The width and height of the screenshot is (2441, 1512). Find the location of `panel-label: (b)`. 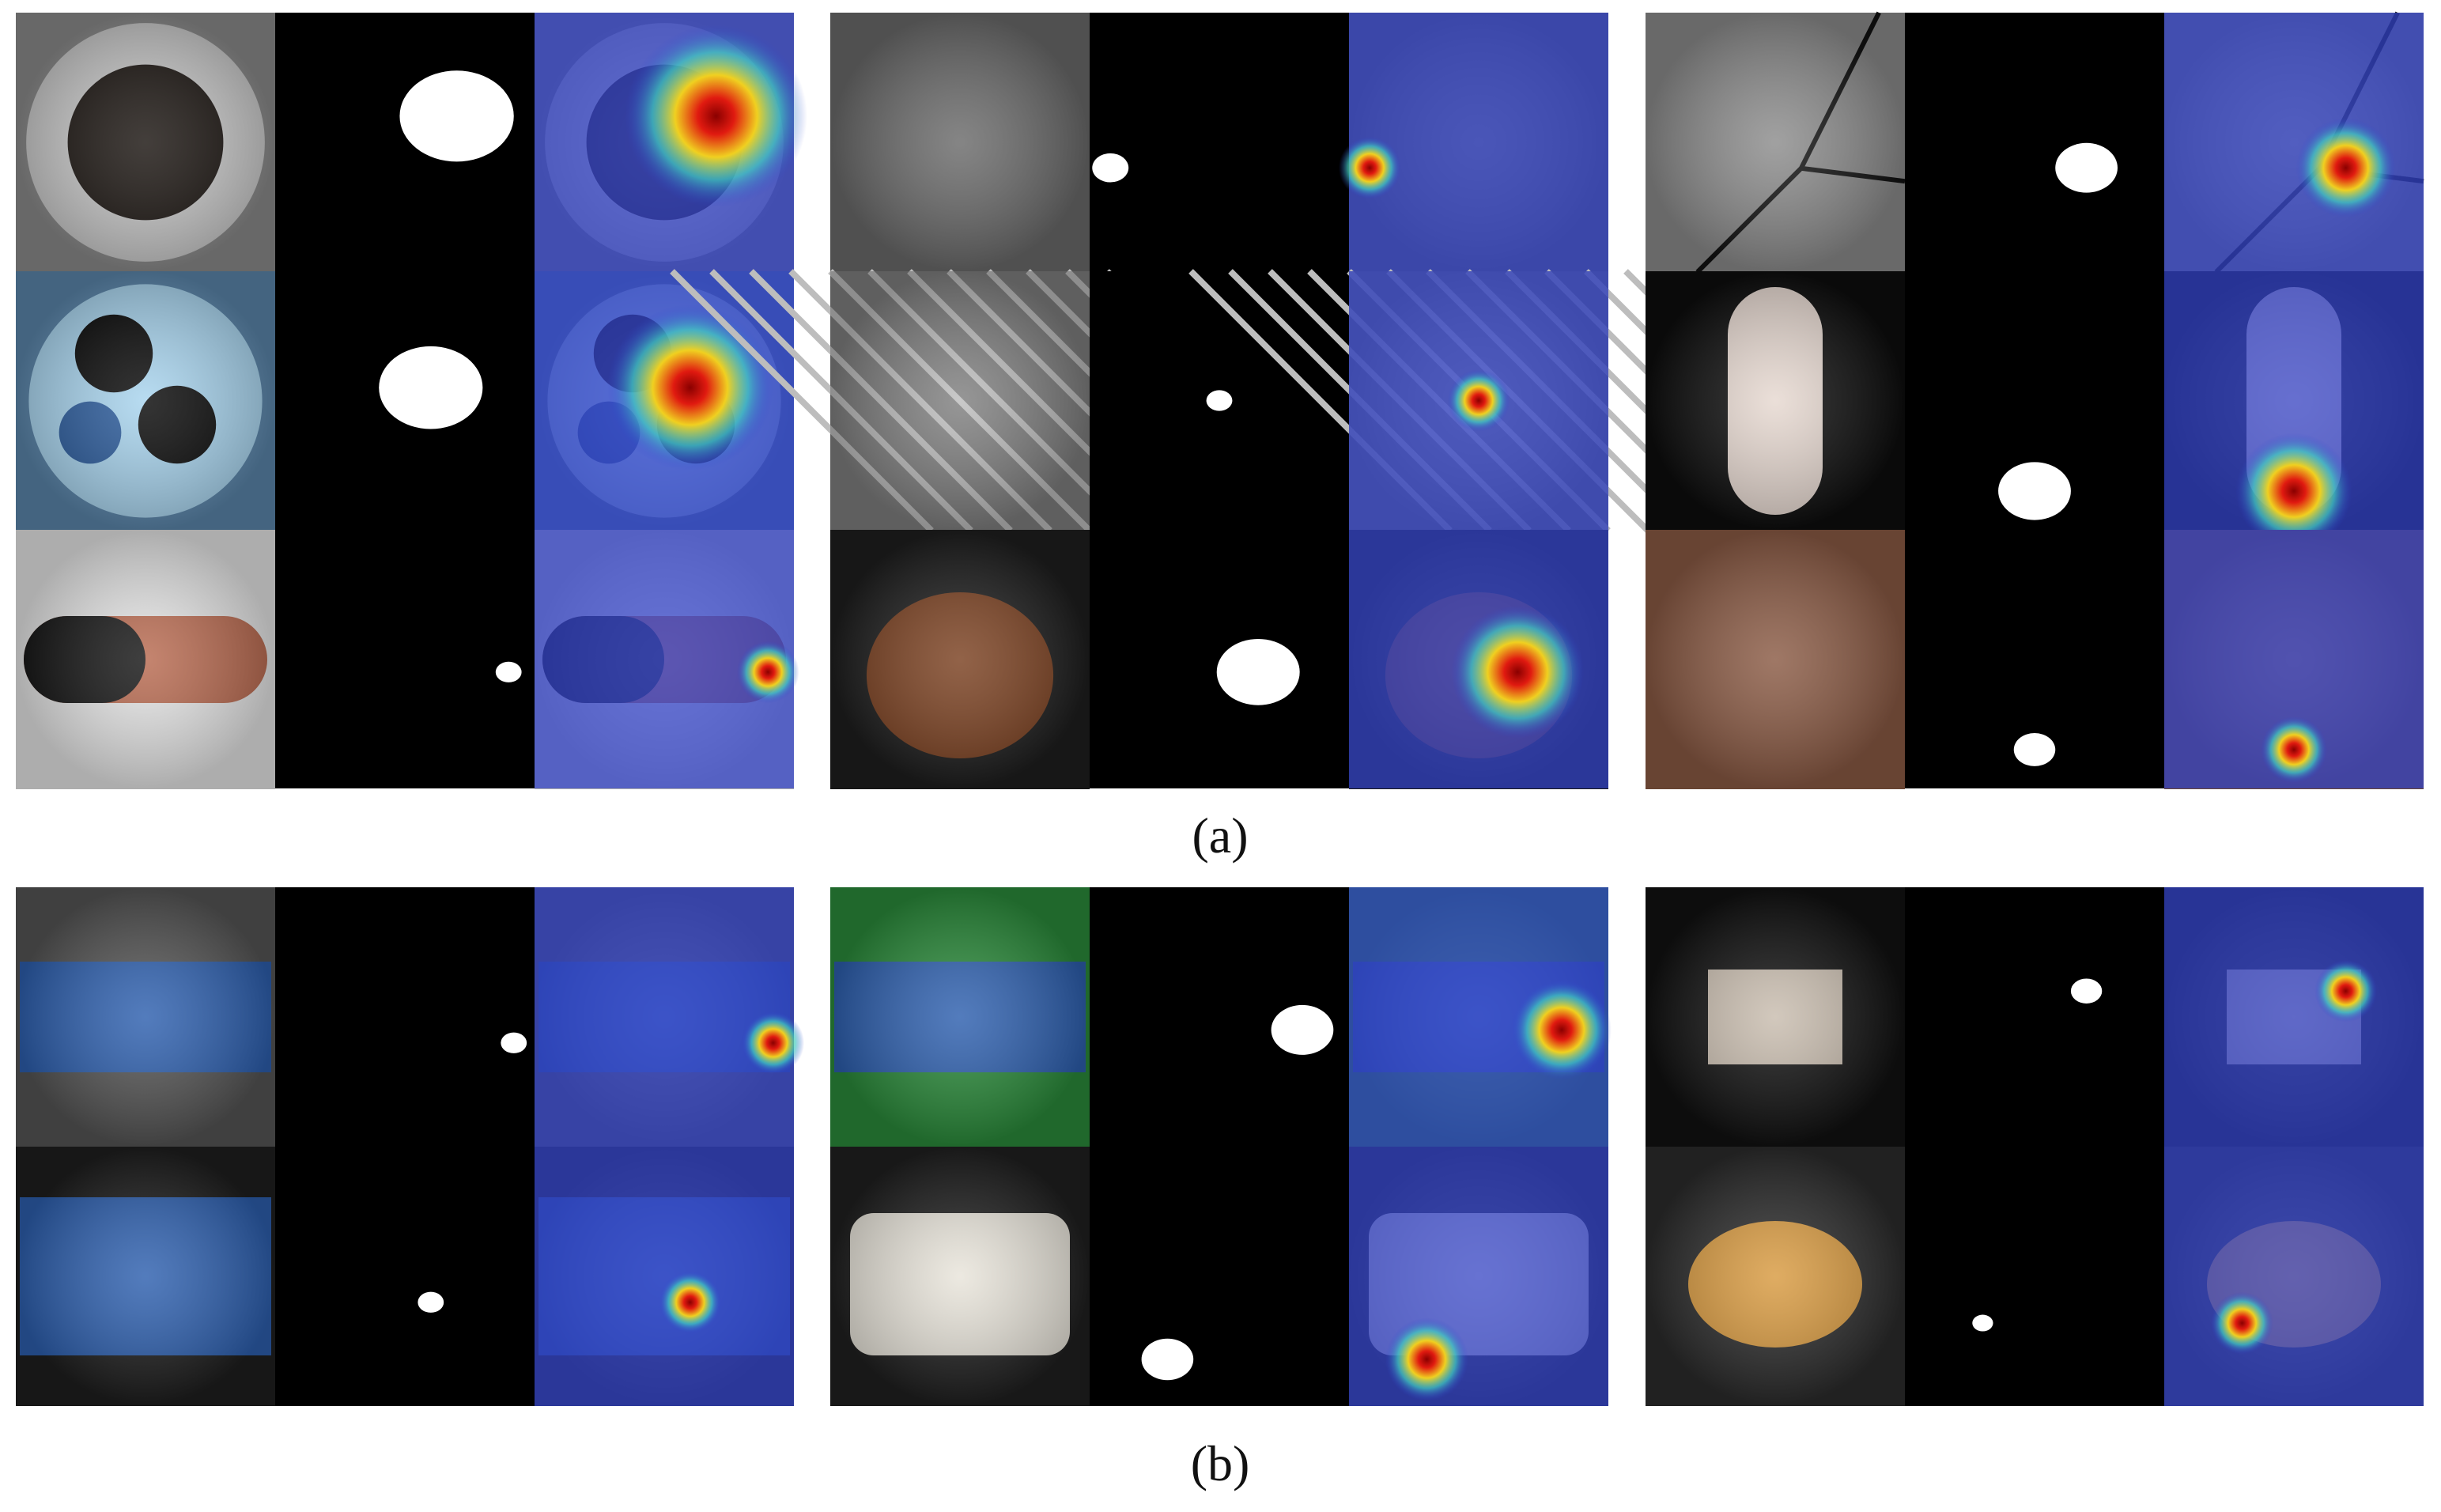

panel-label: (b) is located at coordinates (1220, 1463).